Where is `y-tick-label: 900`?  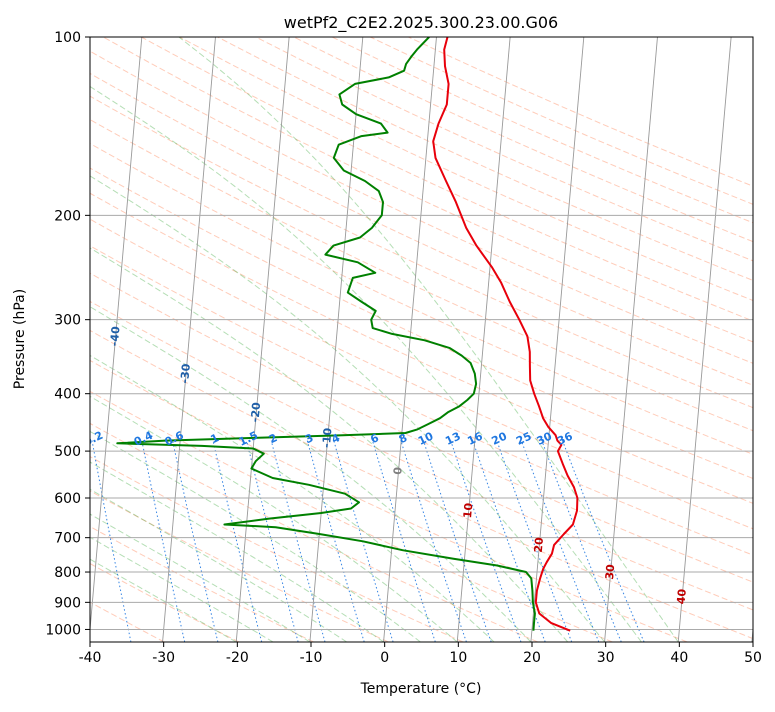 y-tick-label: 900 is located at coordinates (67, 603).